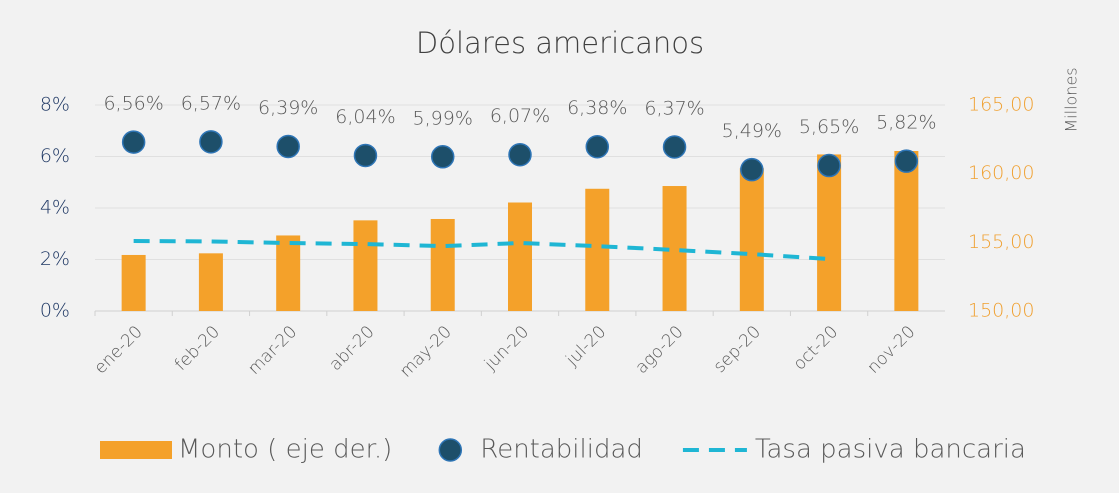 The width and height of the screenshot is (1119, 493). I want to click on y2-tick-label: 150,00, so click(1001, 311).